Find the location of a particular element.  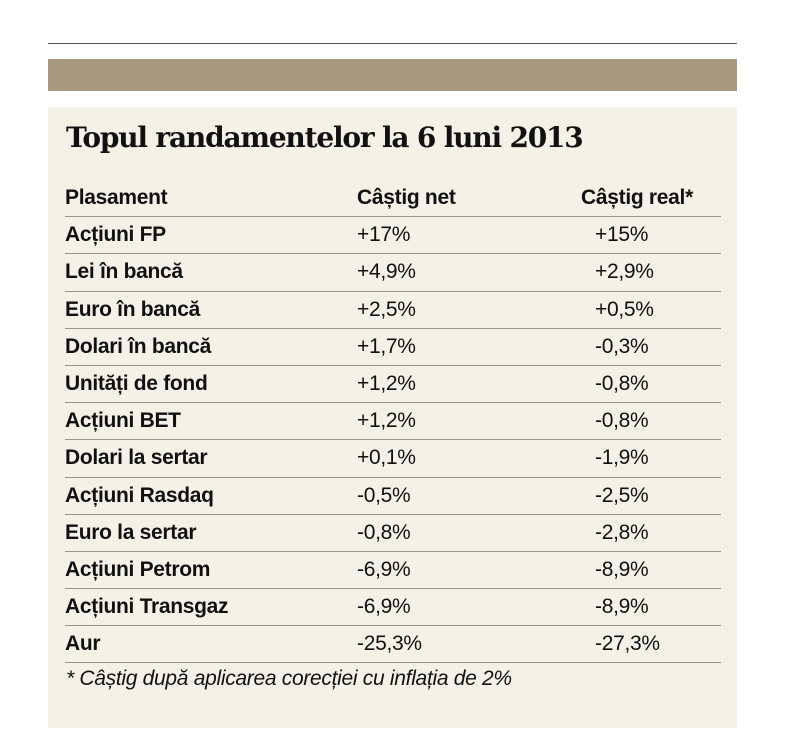

column-header-real-gain: Câștig real* is located at coordinates (637, 198).